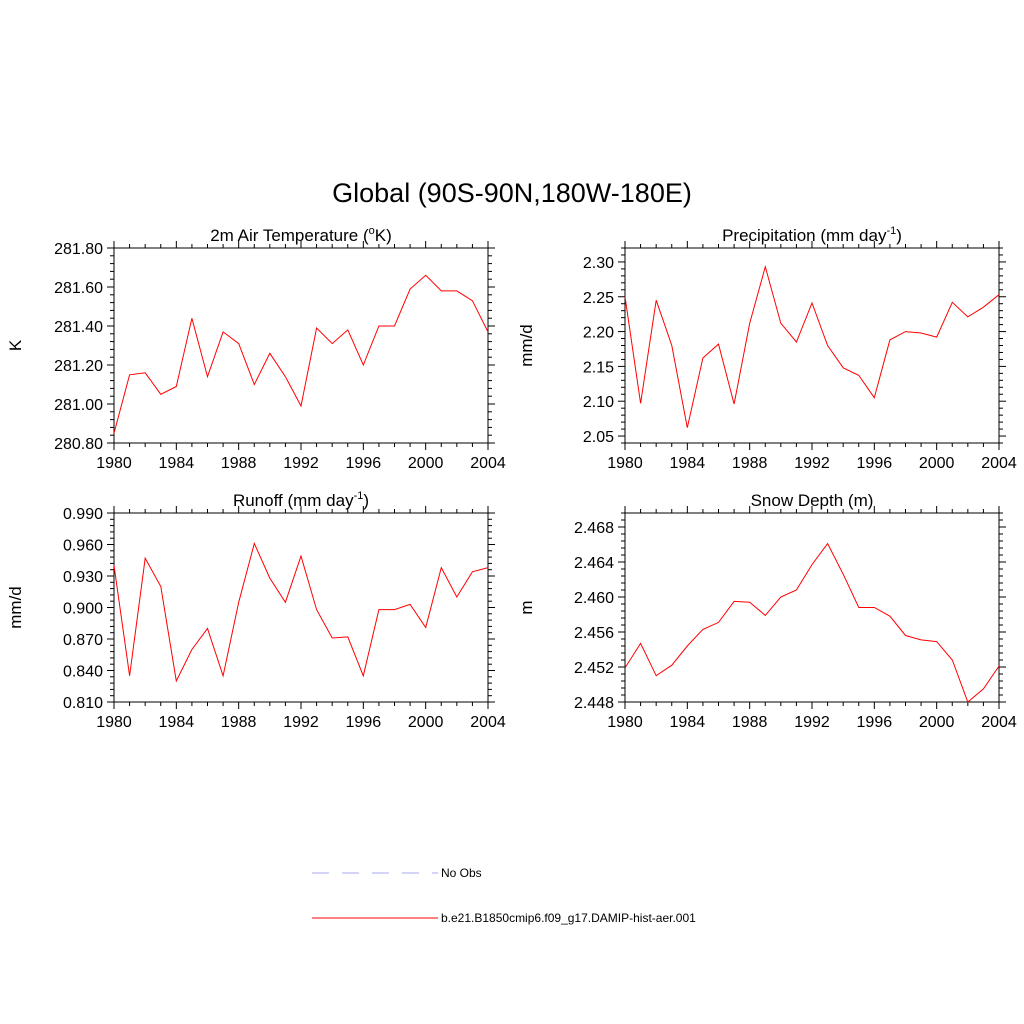  What do you see at coordinates (812, 500) in the screenshot?
I see `panel-title: Snow Depth (m)` at bounding box center [812, 500].